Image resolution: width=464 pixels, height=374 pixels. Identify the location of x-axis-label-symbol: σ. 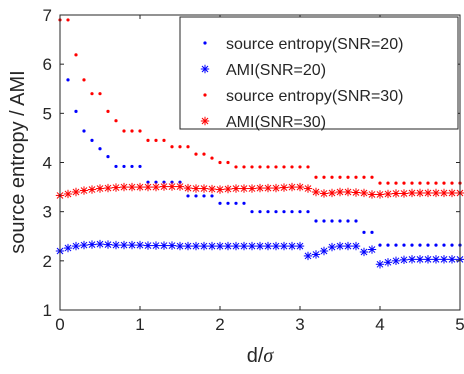
(268, 356).